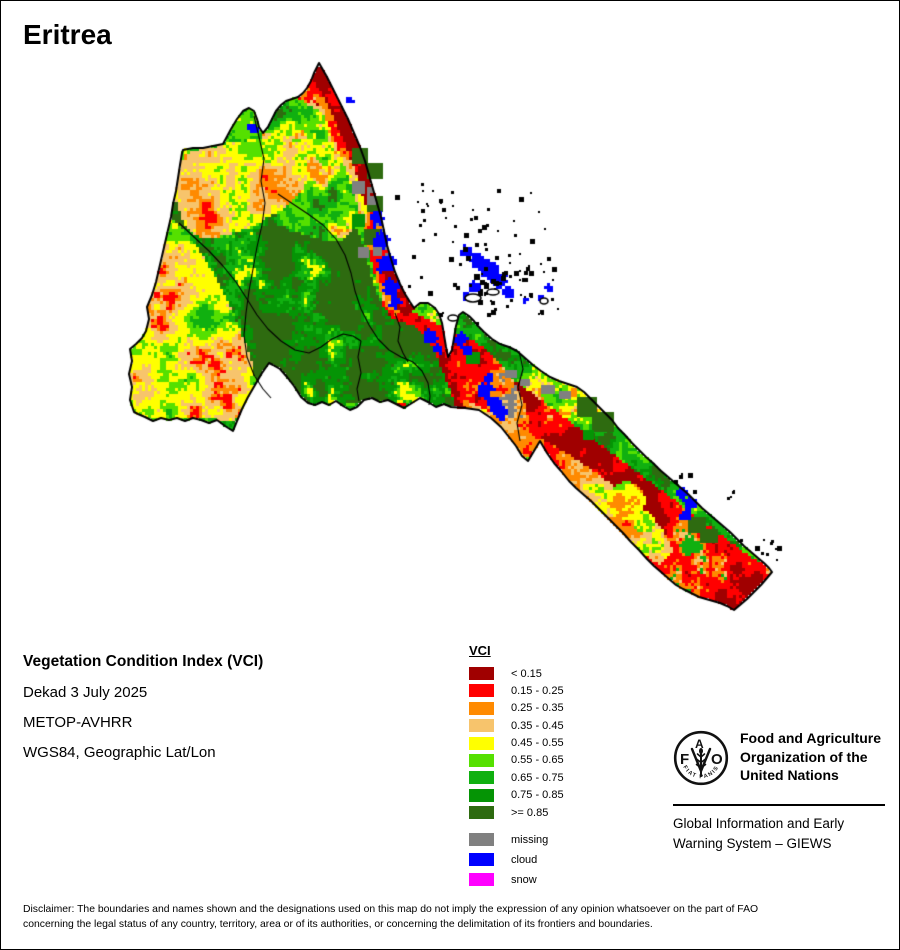  Describe the element at coordinates (481, 840) in the screenshot. I see `legend-swatch-missing` at that location.